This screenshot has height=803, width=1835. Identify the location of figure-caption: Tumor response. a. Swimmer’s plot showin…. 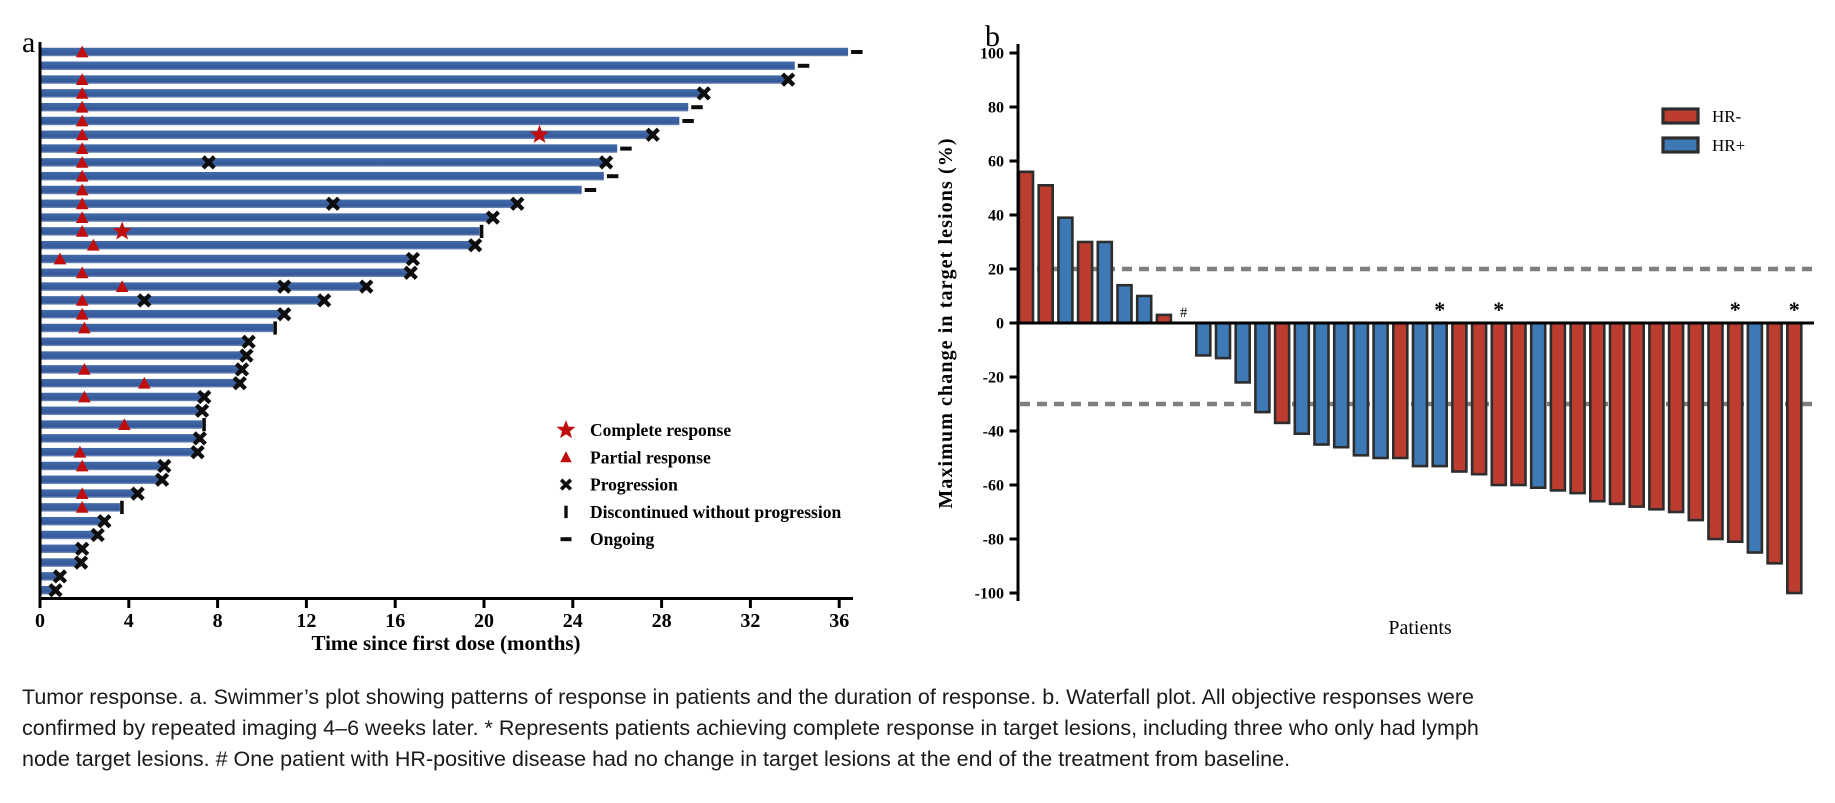
(922, 728).